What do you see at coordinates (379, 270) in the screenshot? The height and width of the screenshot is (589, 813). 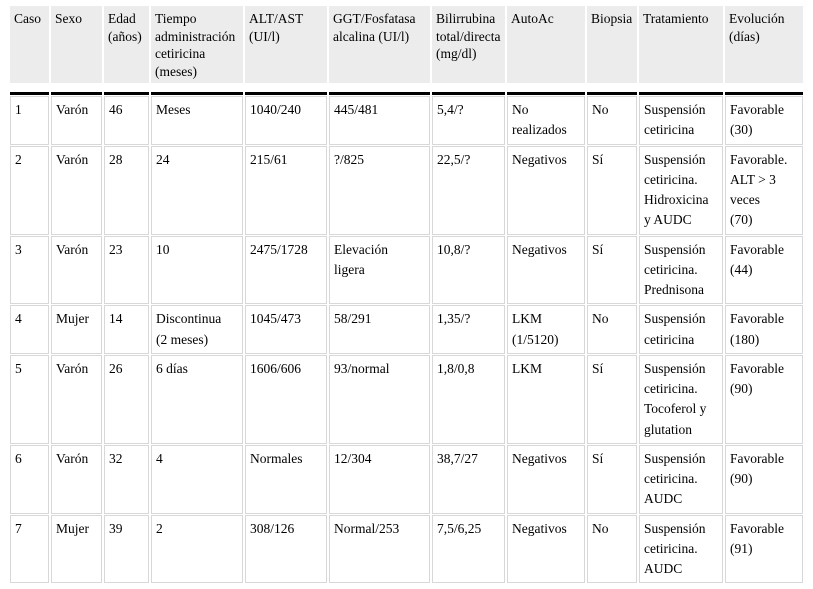 I see `cell-ggt-fosfatasa: Elevación ligera` at bounding box center [379, 270].